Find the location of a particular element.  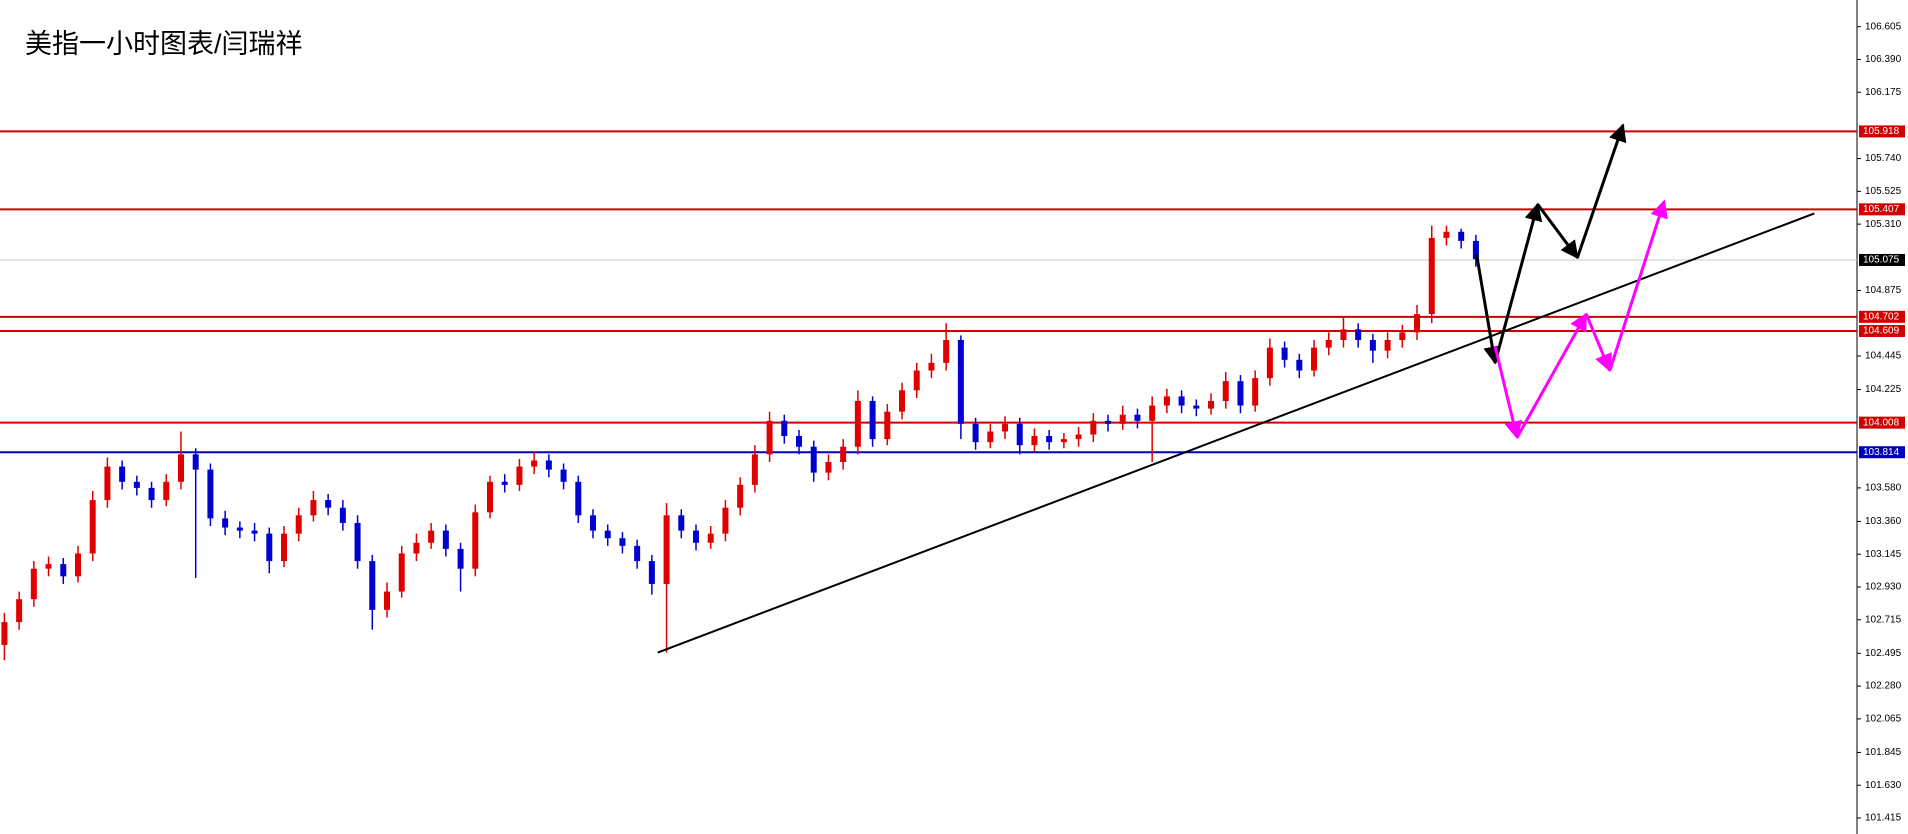

level-label: 105.407 is located at coordinates (1881, 209).